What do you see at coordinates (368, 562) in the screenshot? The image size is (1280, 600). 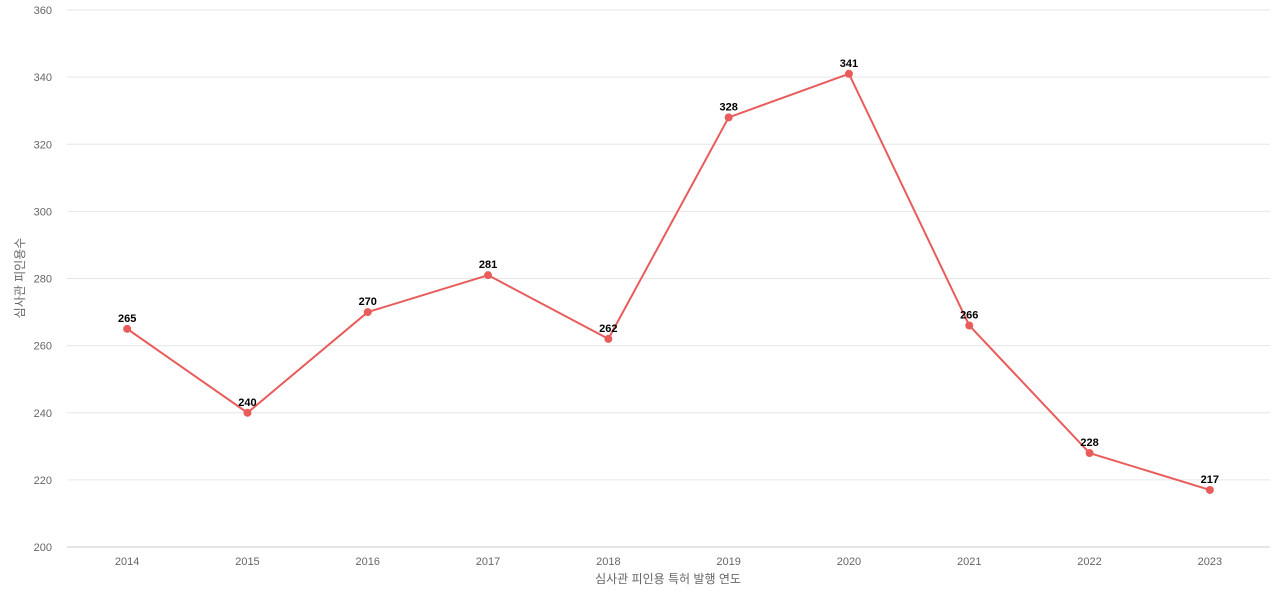 I see `x-tick-label: 2016` at bounding box center [368, 562].